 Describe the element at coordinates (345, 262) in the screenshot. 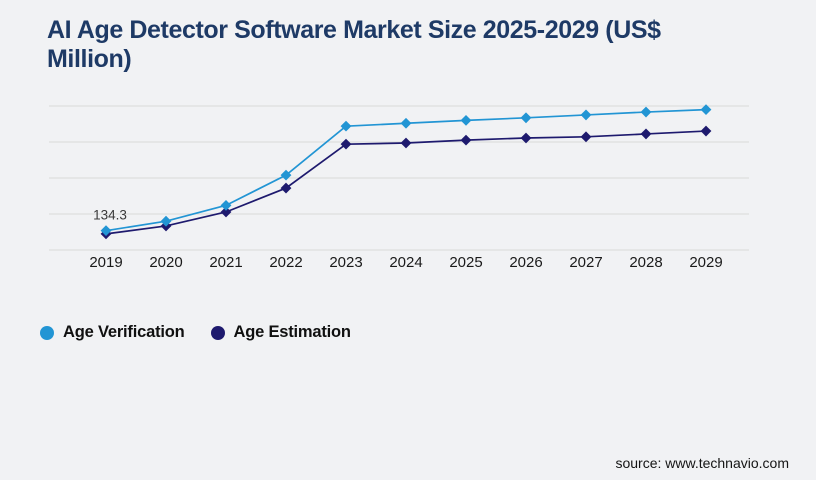

I see `x-axis-tick-label: 2023` at that location.